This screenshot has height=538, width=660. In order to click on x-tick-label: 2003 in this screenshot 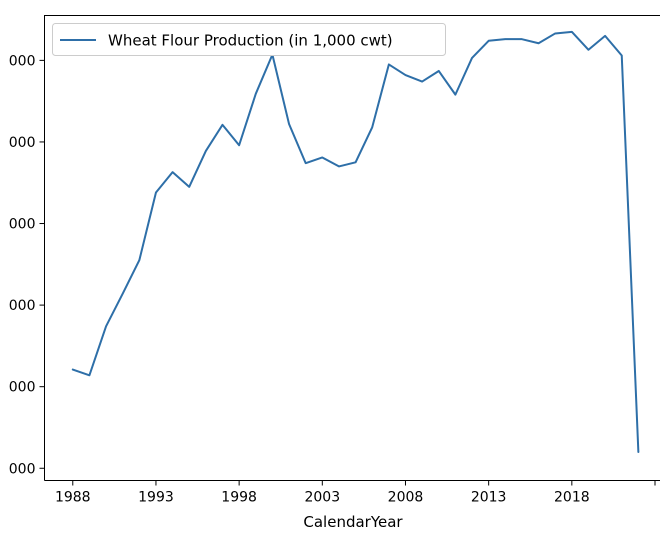, I will do `click(322, 498)`.